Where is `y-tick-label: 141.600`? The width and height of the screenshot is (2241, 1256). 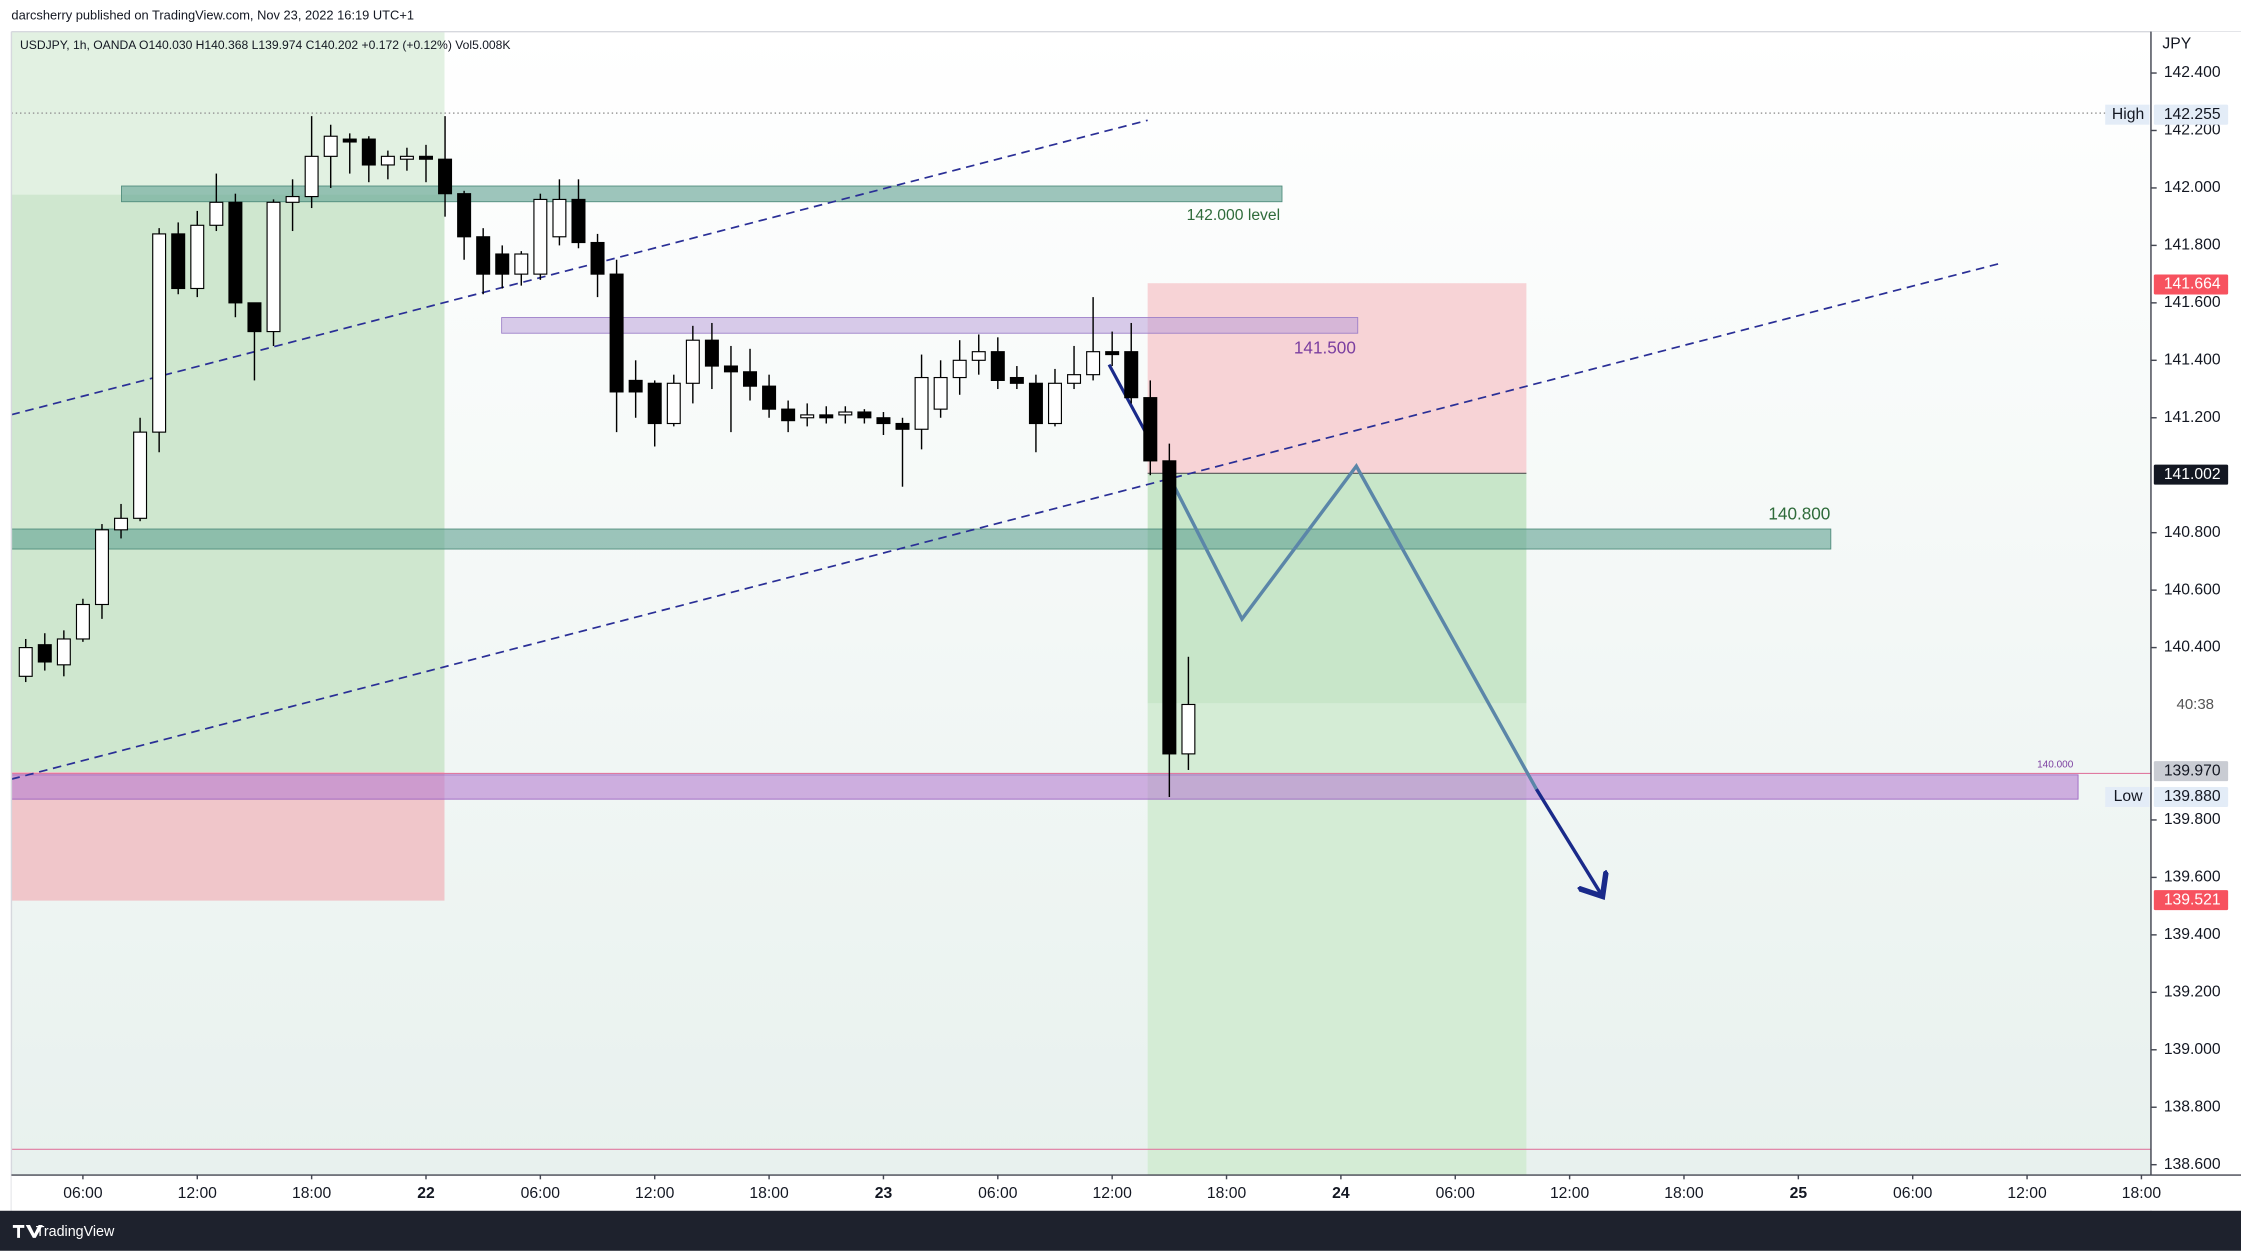 y-tick-label: 141.600 is located at coordinates (2192, 302).